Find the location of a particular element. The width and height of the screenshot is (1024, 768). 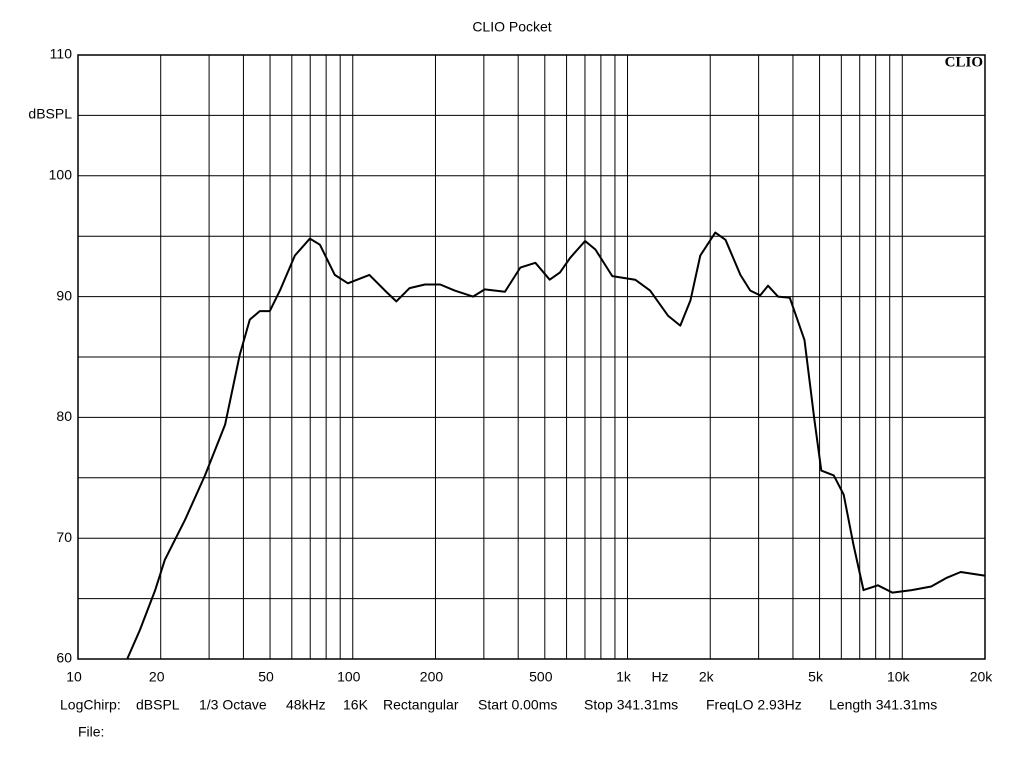

footer-field: dBSPL is located at coordinates (158, 705).